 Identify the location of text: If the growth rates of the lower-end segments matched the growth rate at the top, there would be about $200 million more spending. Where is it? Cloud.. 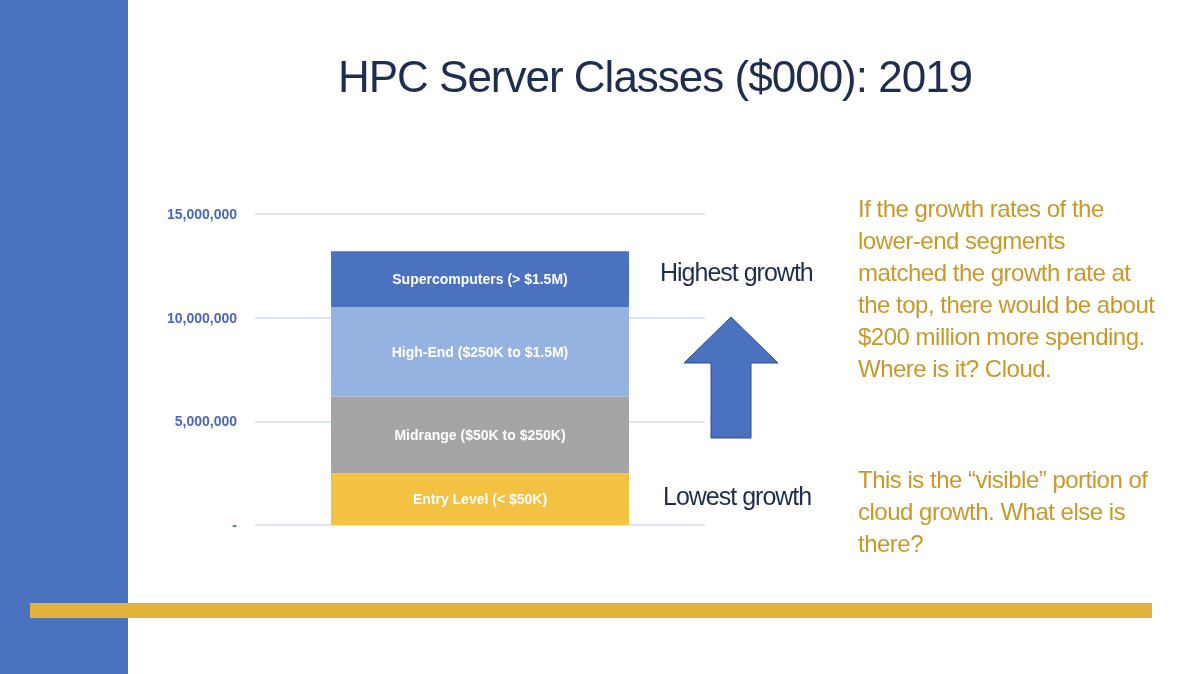
(1007, 289).